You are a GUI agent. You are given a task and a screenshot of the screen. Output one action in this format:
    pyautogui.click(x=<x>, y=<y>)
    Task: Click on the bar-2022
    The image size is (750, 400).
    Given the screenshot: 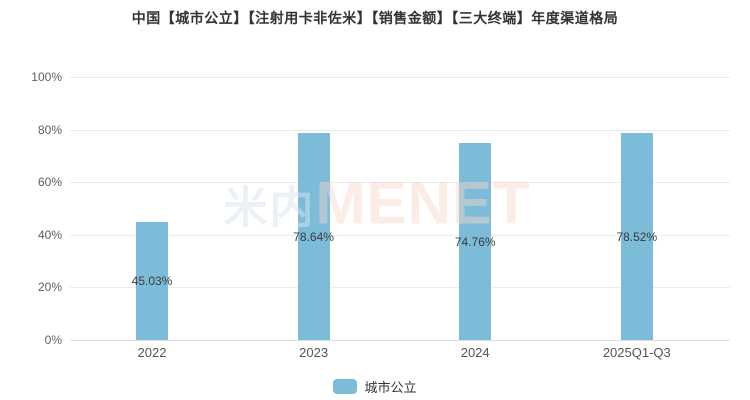 What is the action you would take?
    pyautogui.click(x=152, y=280)
    